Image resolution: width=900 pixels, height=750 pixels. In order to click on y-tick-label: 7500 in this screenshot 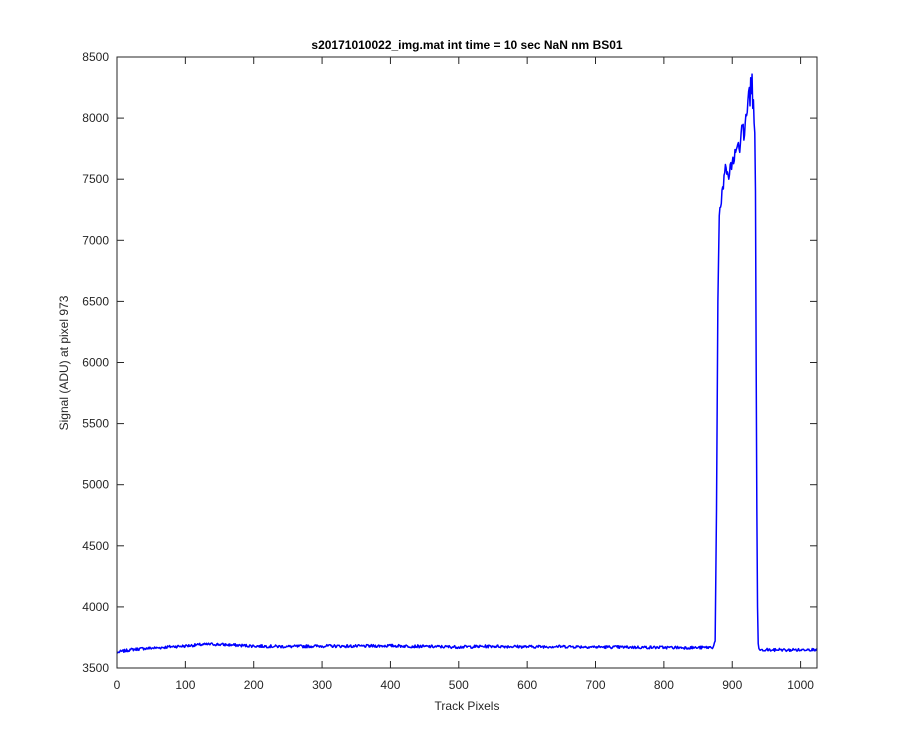, I will do `click(95, 179)`.